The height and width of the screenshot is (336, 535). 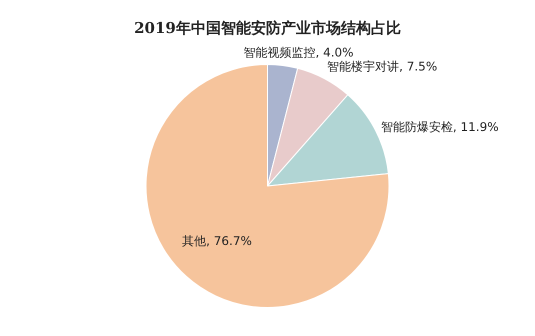 I want to click on slice-label: 智能防爆安检, 11.9%, so click(x=439, y=127).